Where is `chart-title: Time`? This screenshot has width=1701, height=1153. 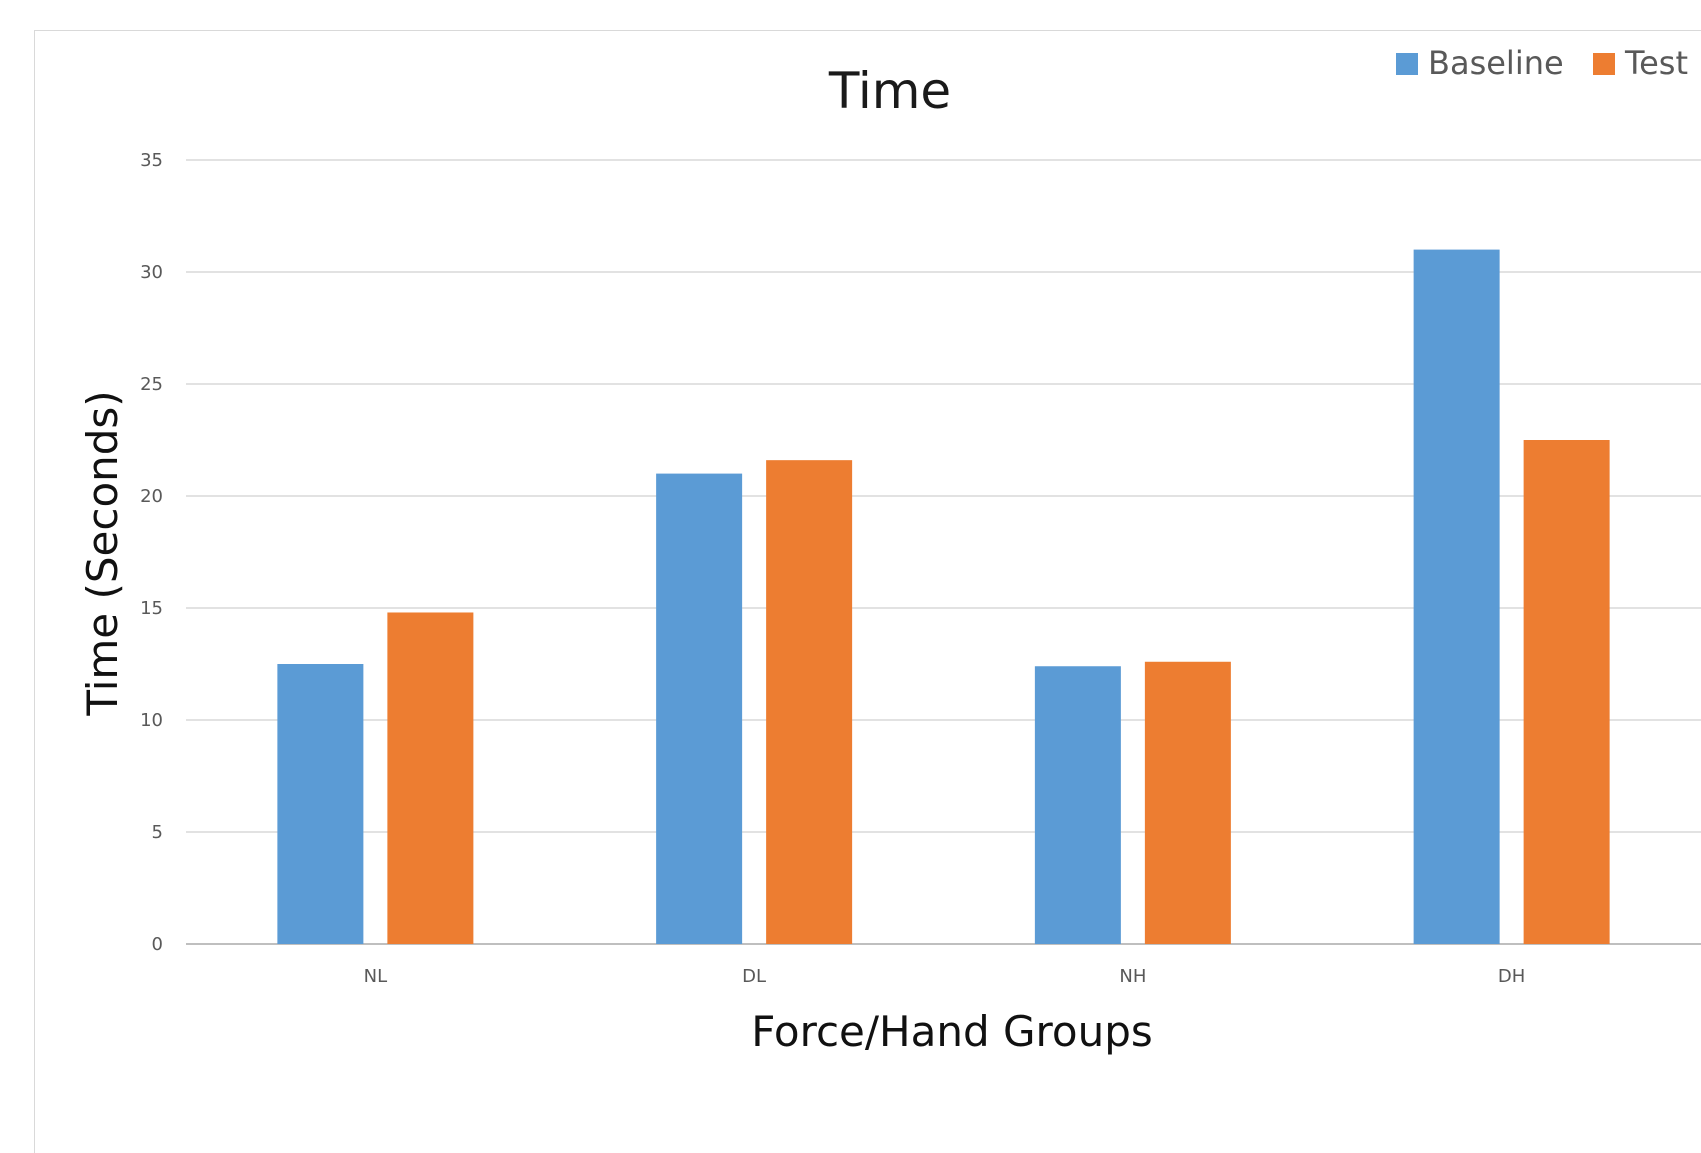
chart-title: Time is located at coordinates (889, 91).